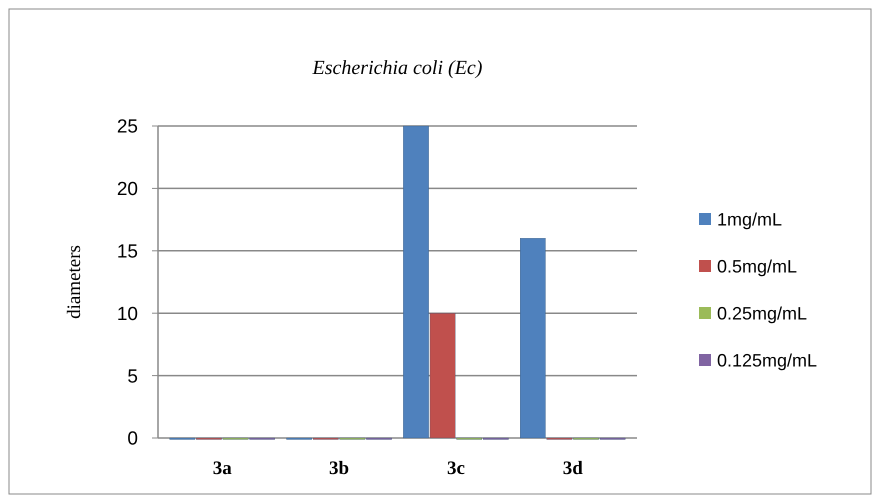 This screenshot has height=495, width=872. What do you see at coordinates (222, 468) in the screenshot?
I see `x-tick-label: 3a` at bounding box center [222, 468].